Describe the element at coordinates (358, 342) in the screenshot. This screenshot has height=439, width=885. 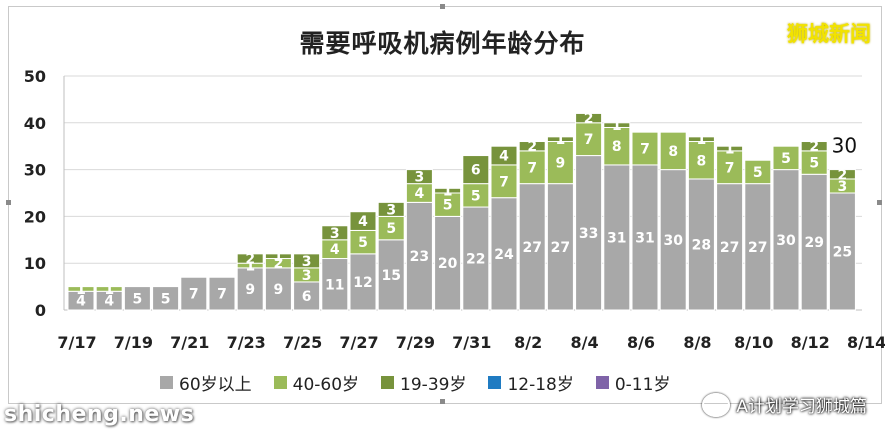
I see `x-tick-label: 7/27` at that location.